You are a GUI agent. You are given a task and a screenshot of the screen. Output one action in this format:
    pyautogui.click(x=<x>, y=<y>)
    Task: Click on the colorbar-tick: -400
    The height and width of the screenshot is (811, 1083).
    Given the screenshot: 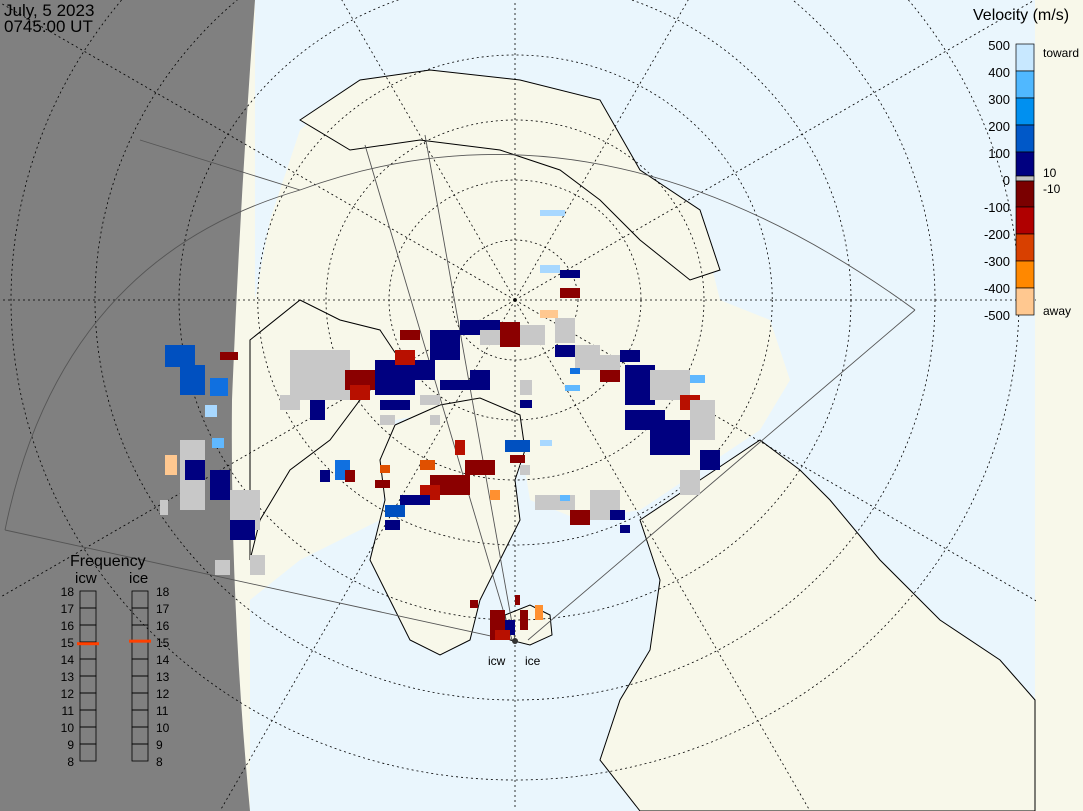 What is the action you would take?
    pyautogui.click(x=997, y=288)
    